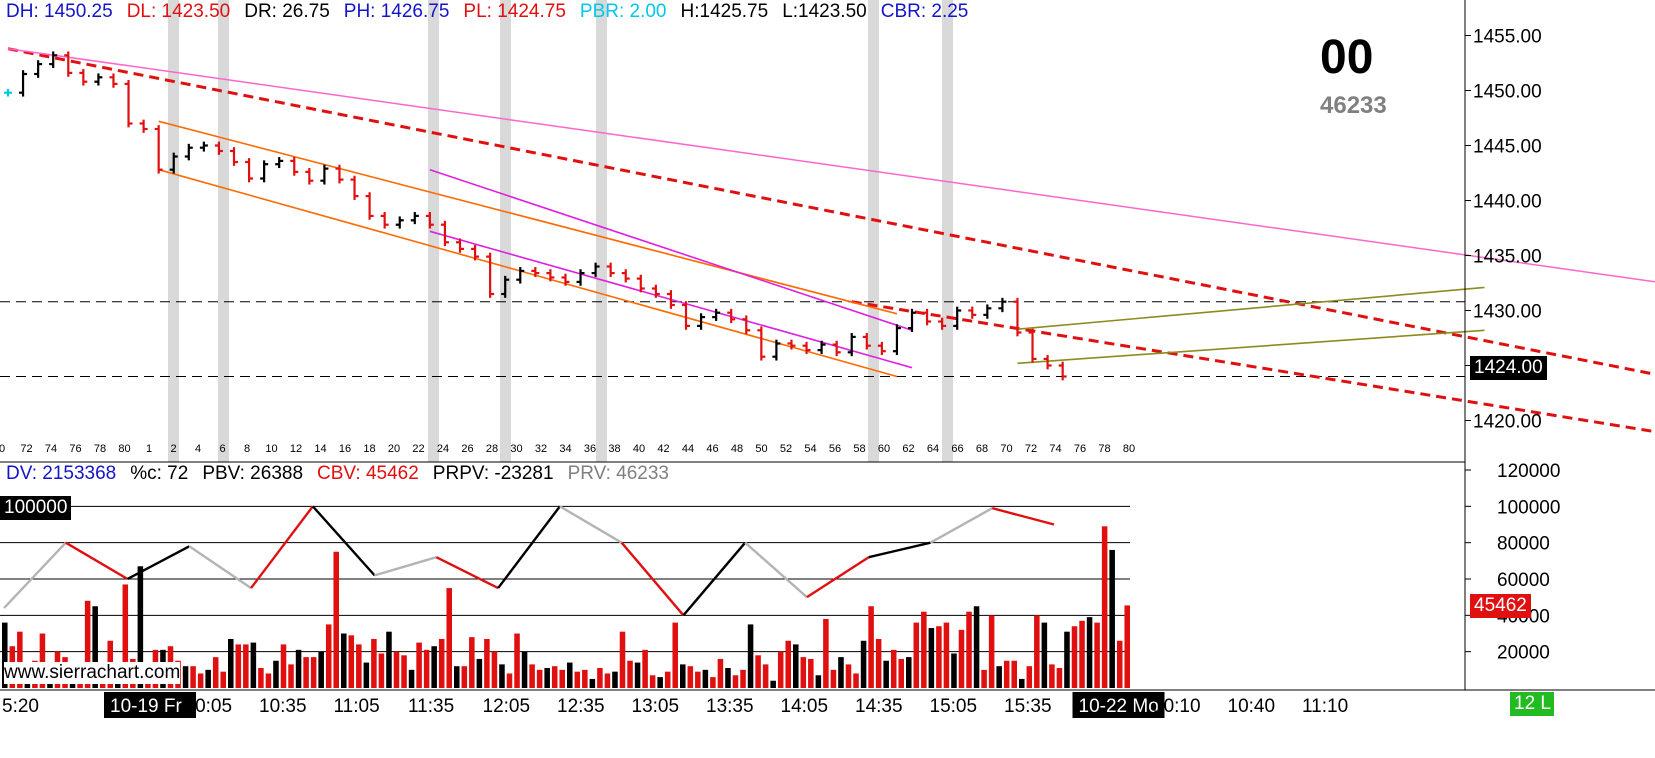 This screenshot has width=1655, height=758. Describe the element at coordinates (283, 706) in the screenshot. I see `time-tick-label: 10:35` at that location.